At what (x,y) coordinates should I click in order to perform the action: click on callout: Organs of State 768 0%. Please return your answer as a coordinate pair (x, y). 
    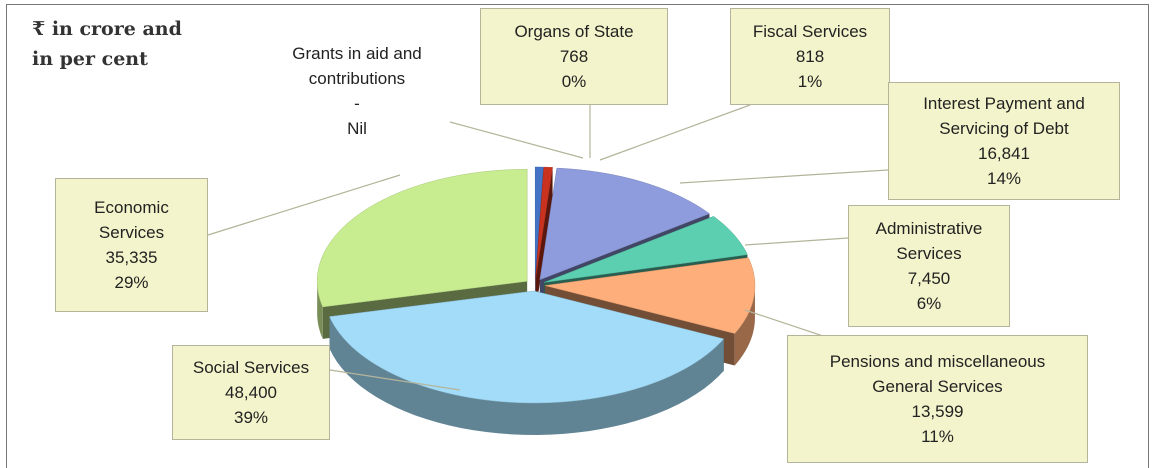
    Looking at the image, I should click on (574, 56).